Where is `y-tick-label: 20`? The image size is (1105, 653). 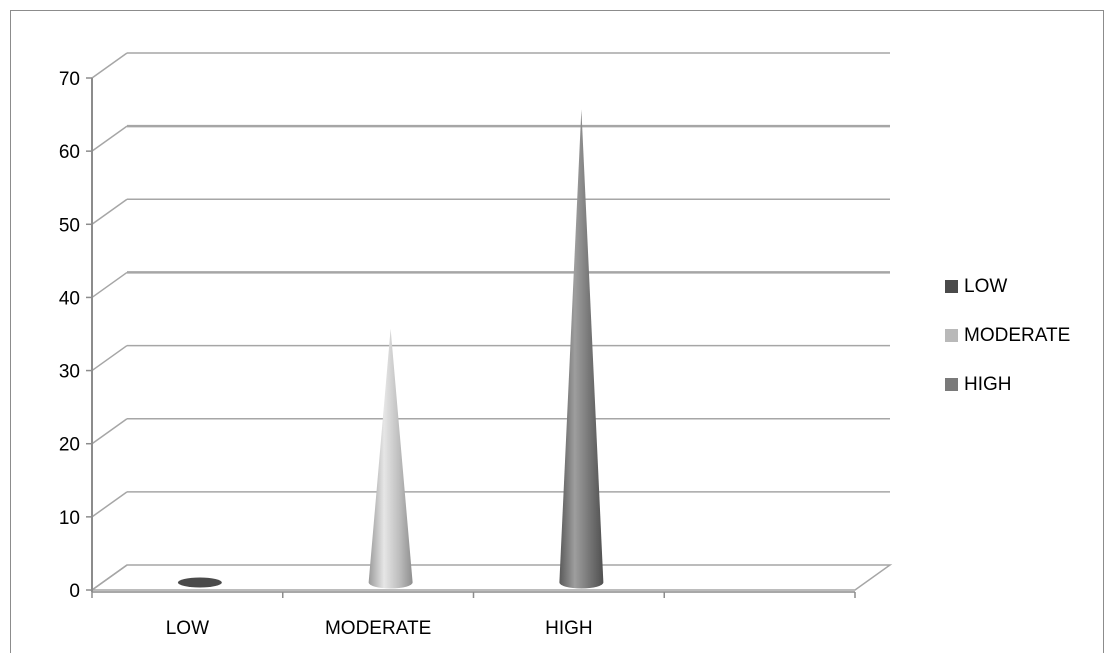 y-tick-label: 20 is located at coordinates (69, 445).